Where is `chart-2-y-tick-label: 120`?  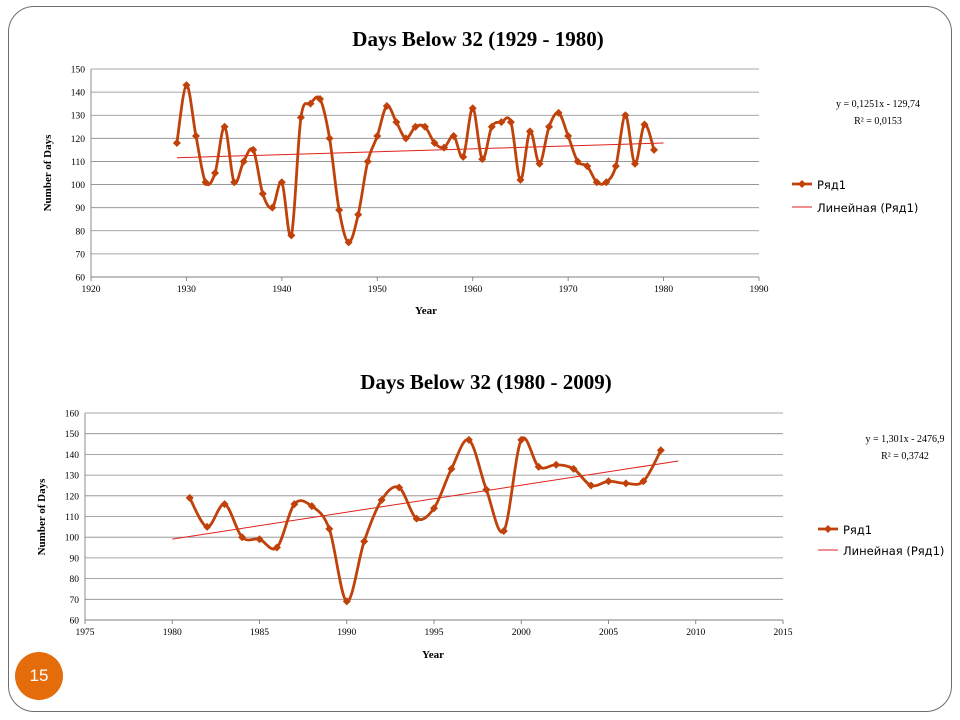
chart-2-y-tick-label: 120 is located at coordinates (72, 497).